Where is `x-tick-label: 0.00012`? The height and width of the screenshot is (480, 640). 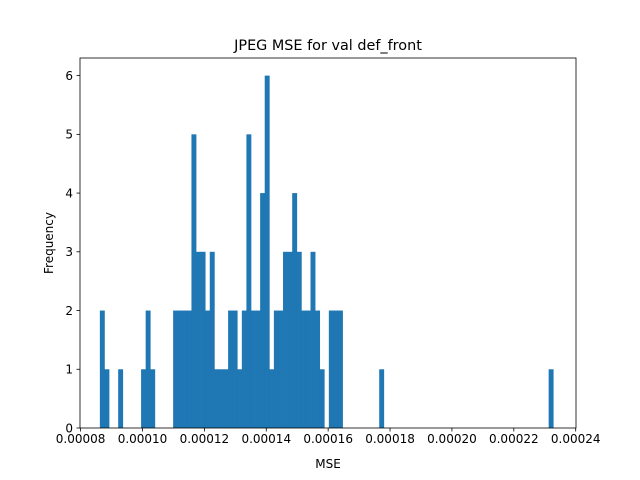
x-tick-label: 0.00012 is located at coordinates (205, 439).